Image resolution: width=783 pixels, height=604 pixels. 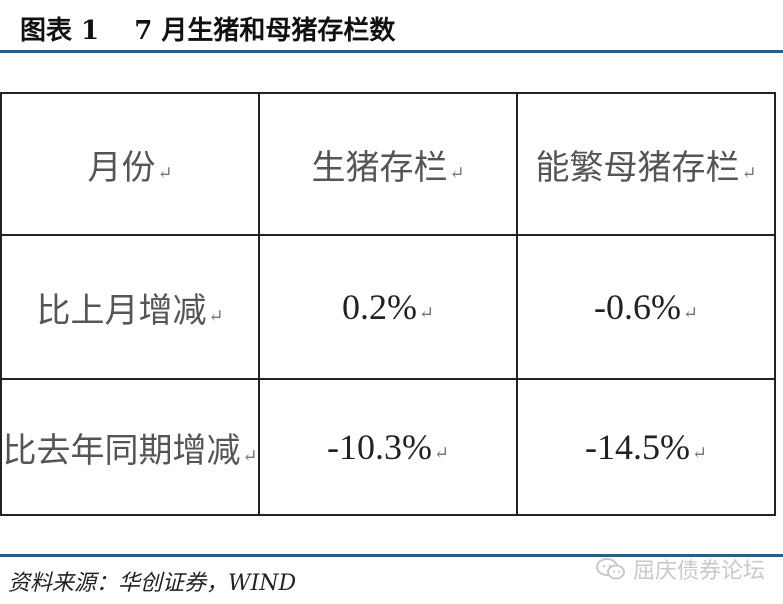 I want to click on cell-sow-mom: -0.6% ↵, so click(x=646, y=307).